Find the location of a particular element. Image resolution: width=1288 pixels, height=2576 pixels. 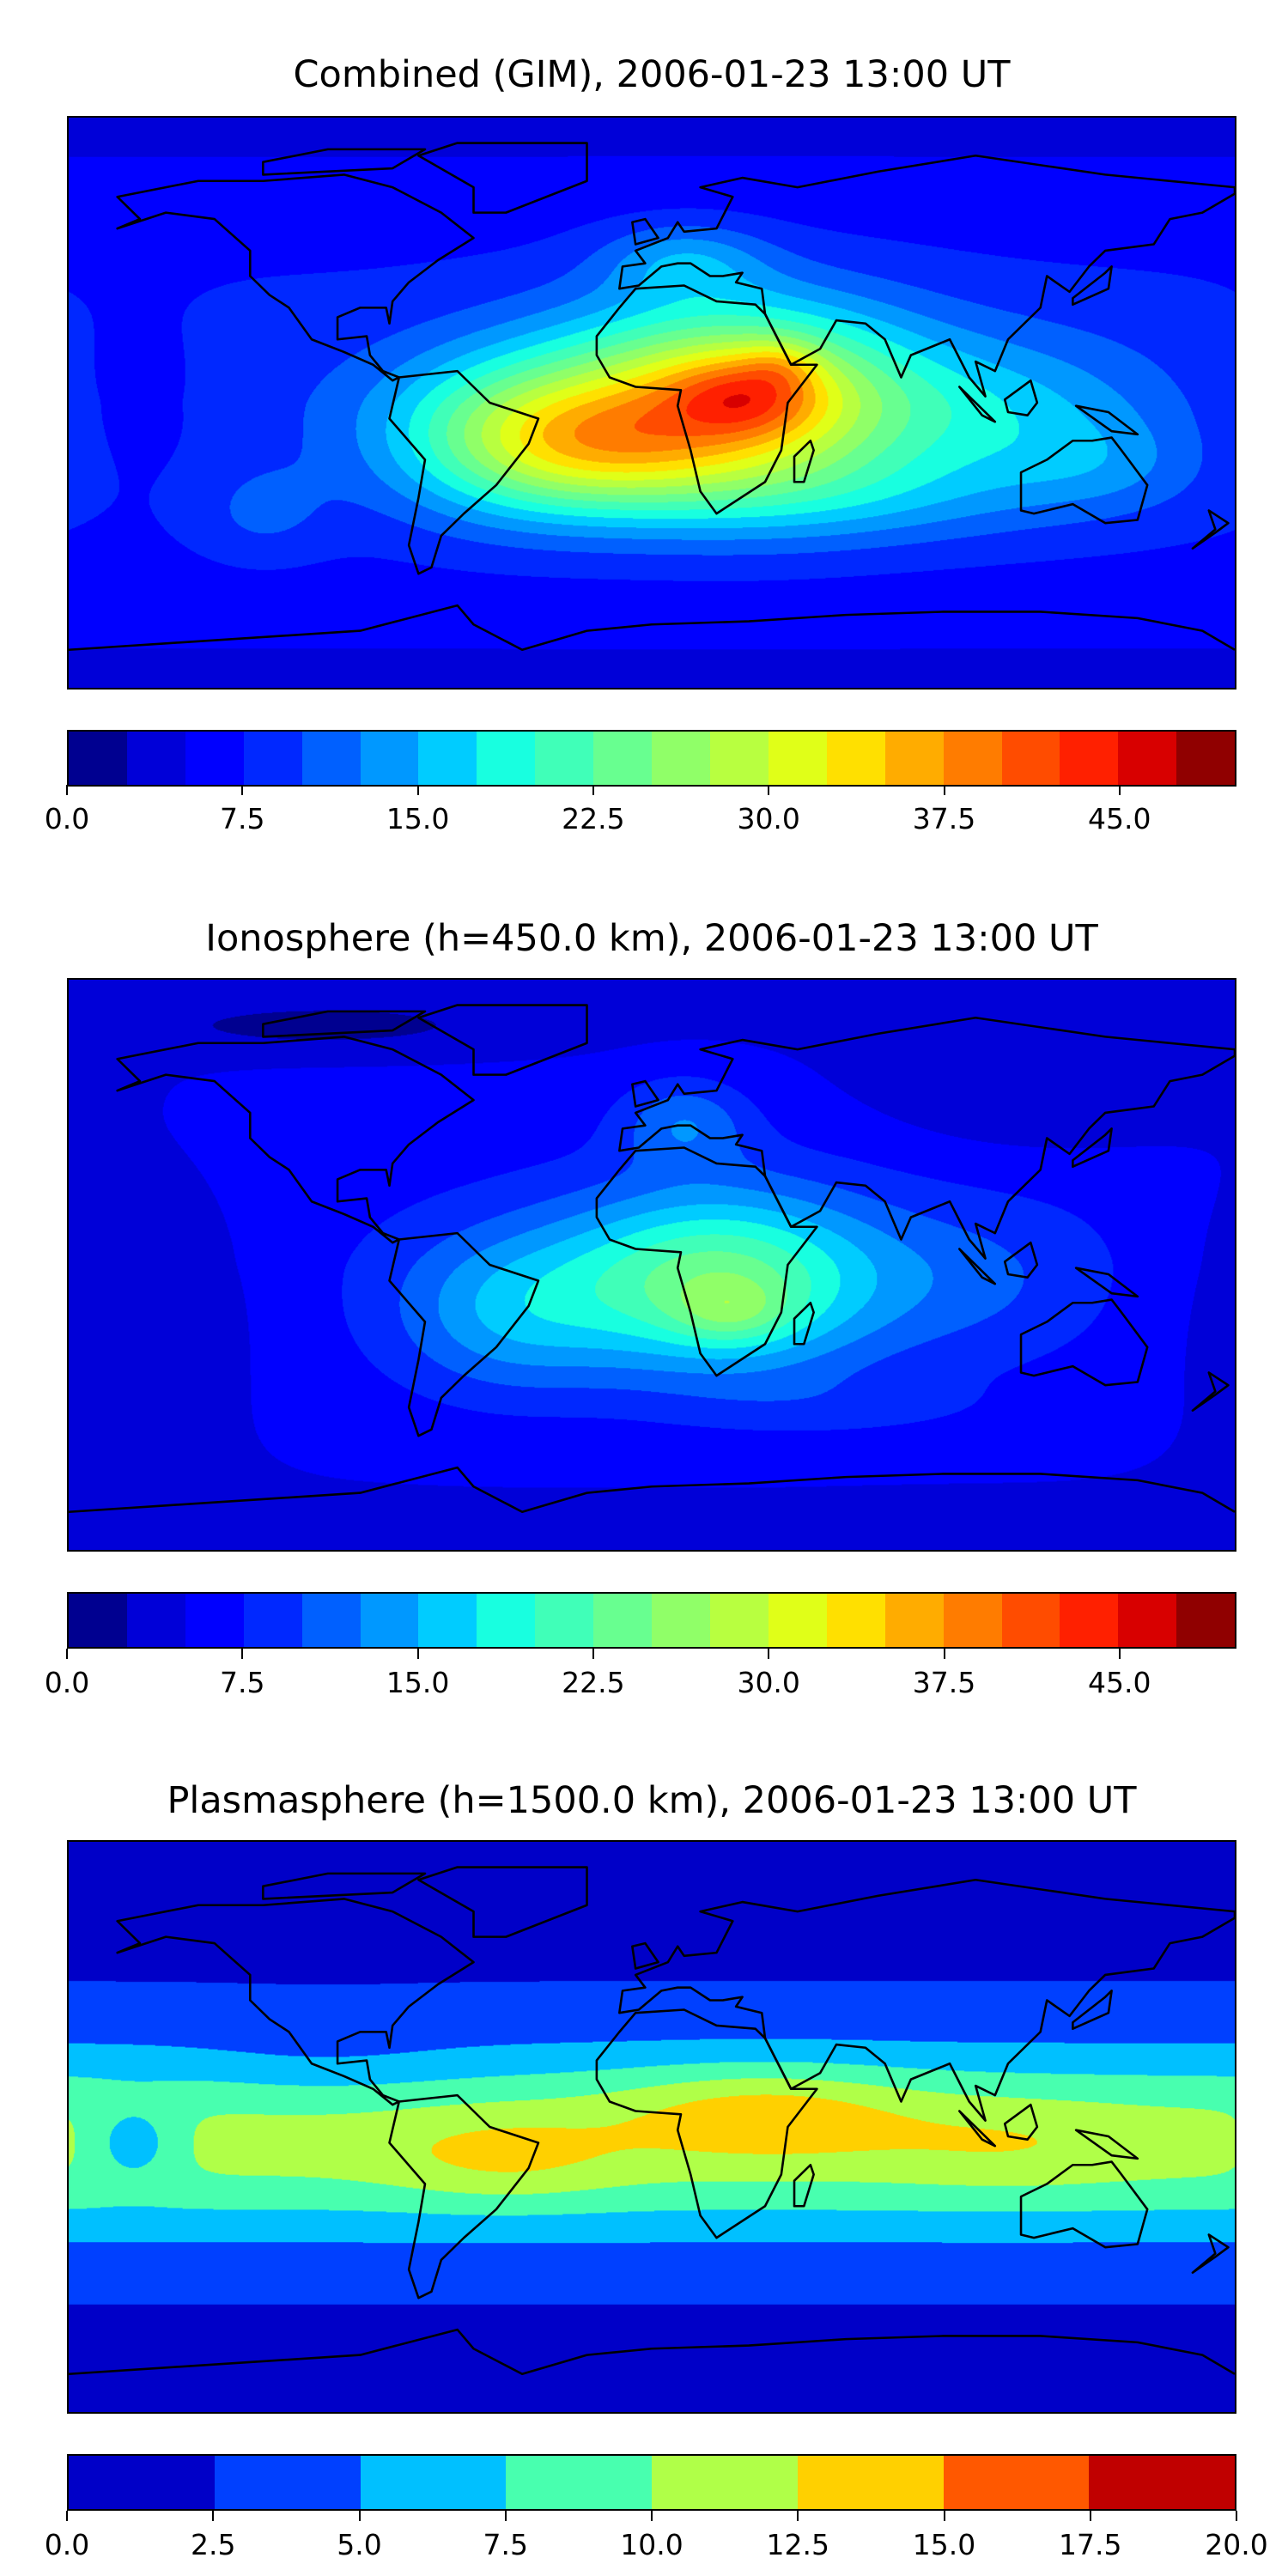

panel2-colorbar-ticks: 0.0 7.5 15.0 22.5 30.0 37.5 45.0 is located at coordinates (640, 1675).